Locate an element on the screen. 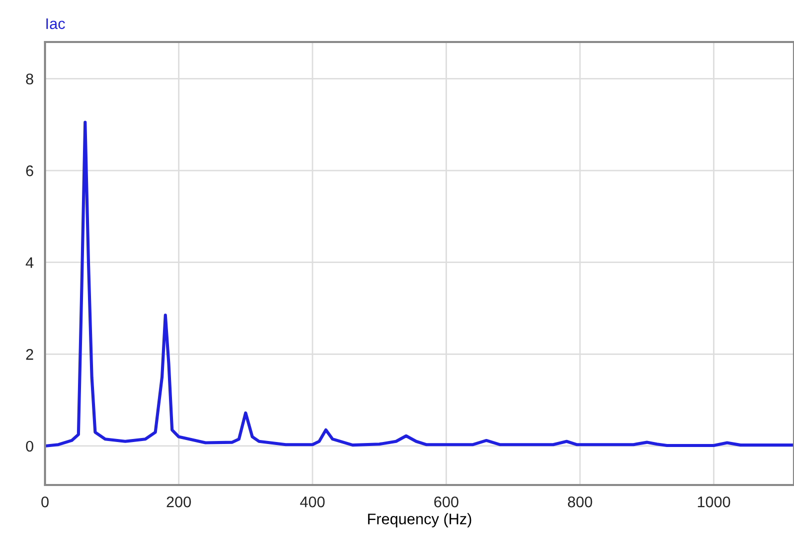  y-tick-label: 0 is located at coordinates (30, 446).